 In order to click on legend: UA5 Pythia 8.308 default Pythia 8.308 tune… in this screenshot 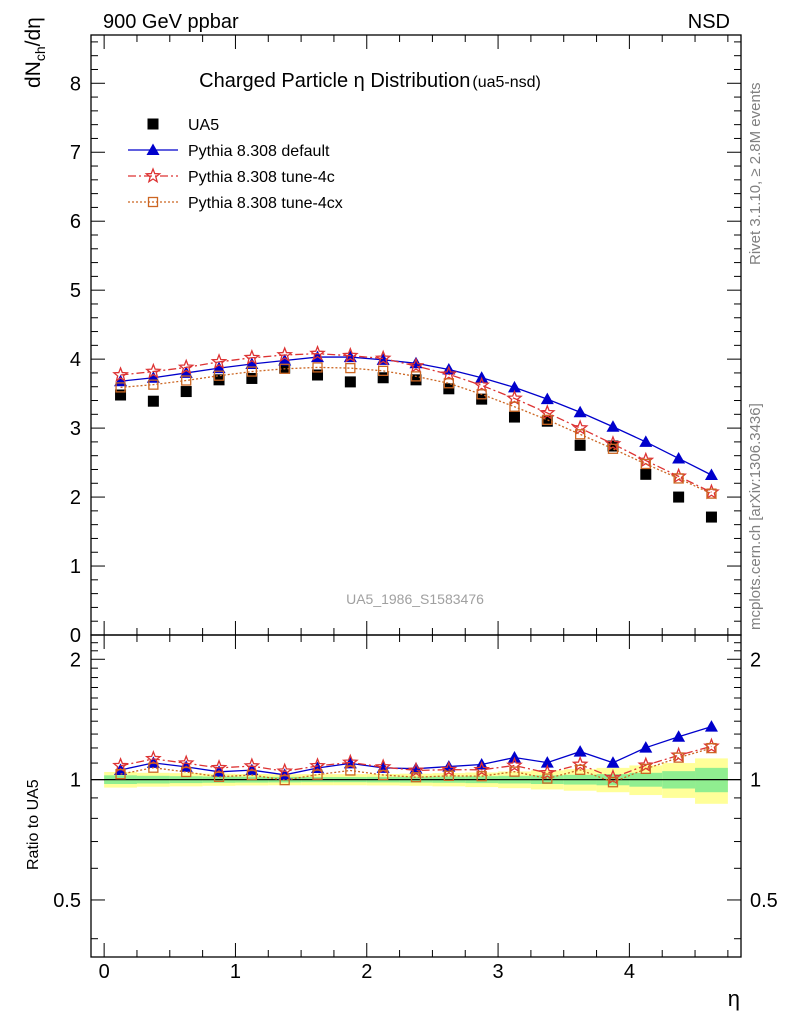, I will do `click(235, 164)`.